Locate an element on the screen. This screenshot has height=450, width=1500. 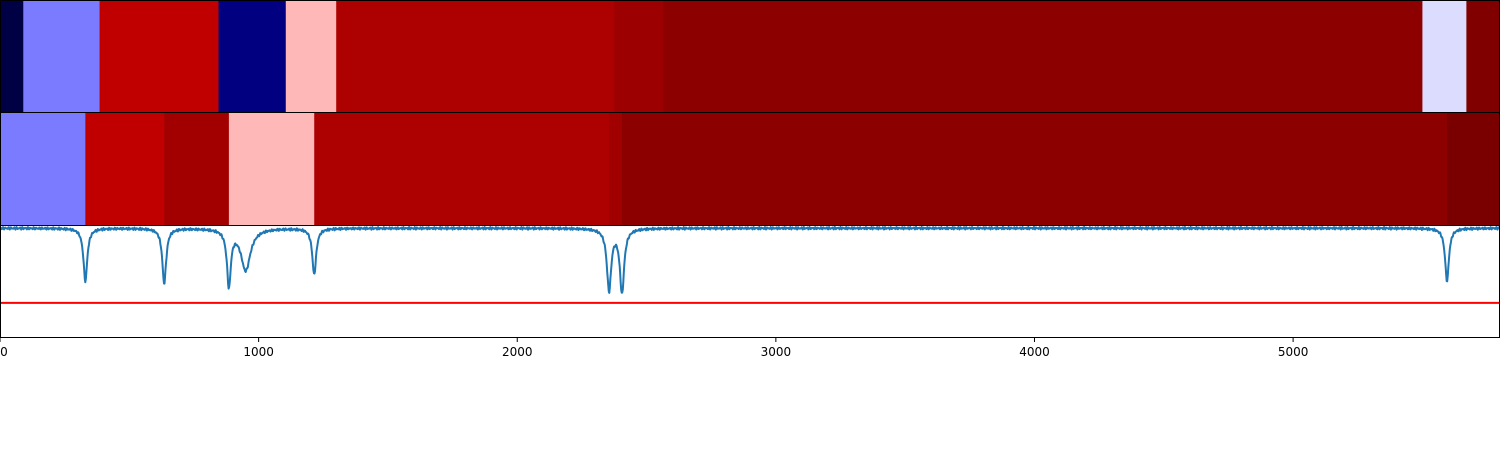
x-tick-label: 0 is located at coordinates (4, 352).